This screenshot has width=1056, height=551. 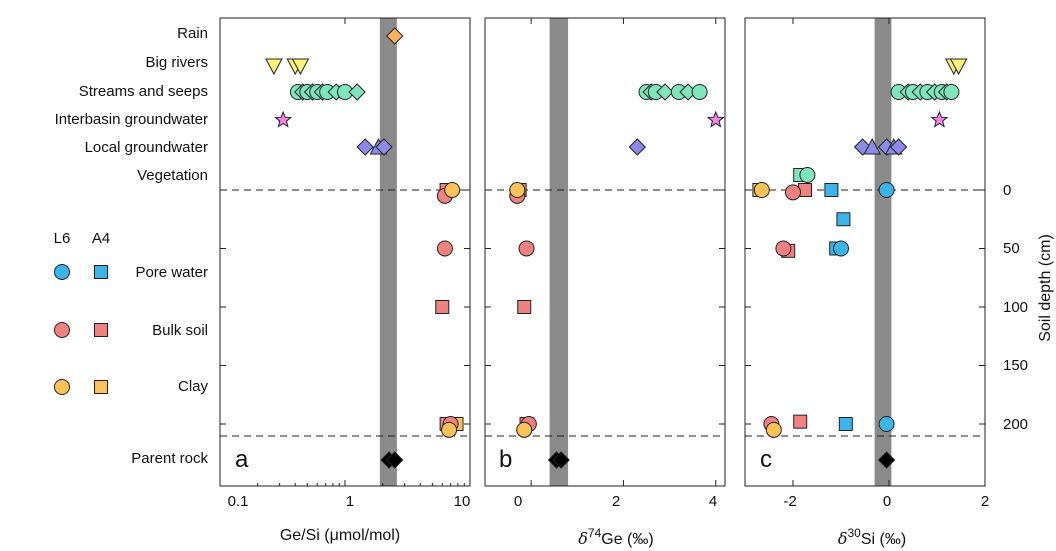 I want to click on x-axis-label-c-rest: Si (‰), so click(x=883, y=539).